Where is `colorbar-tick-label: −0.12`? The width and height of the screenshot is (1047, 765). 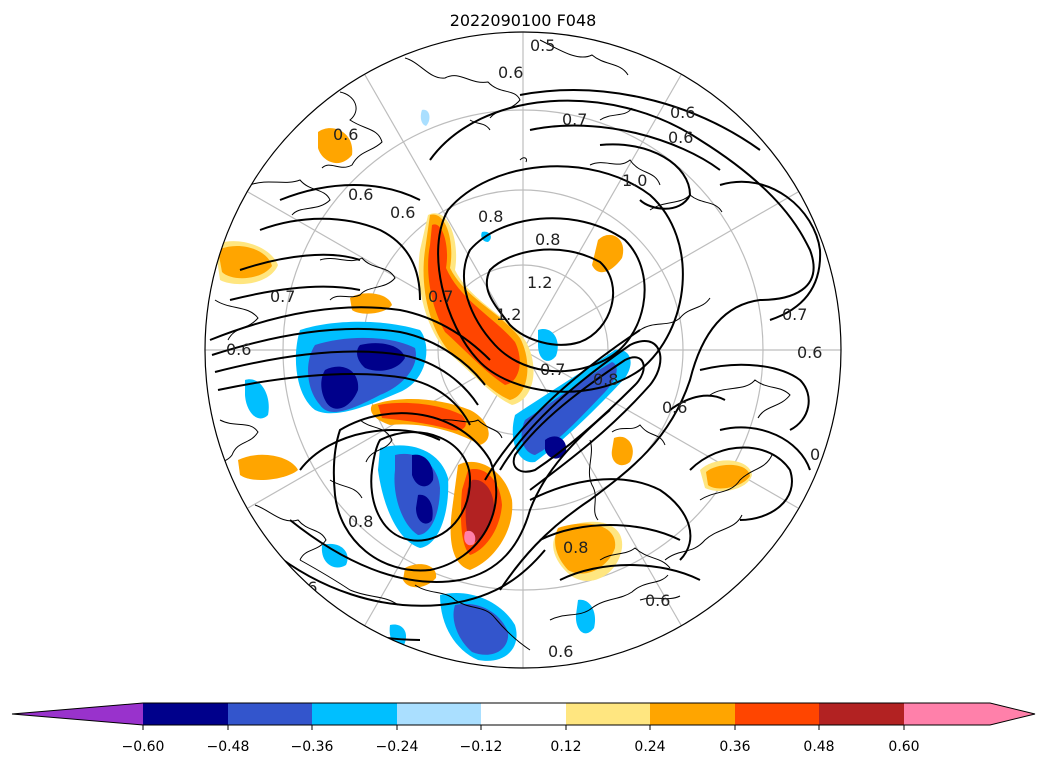
colorbar-tick-label: −0.12 is located at coordinates (481, 747).